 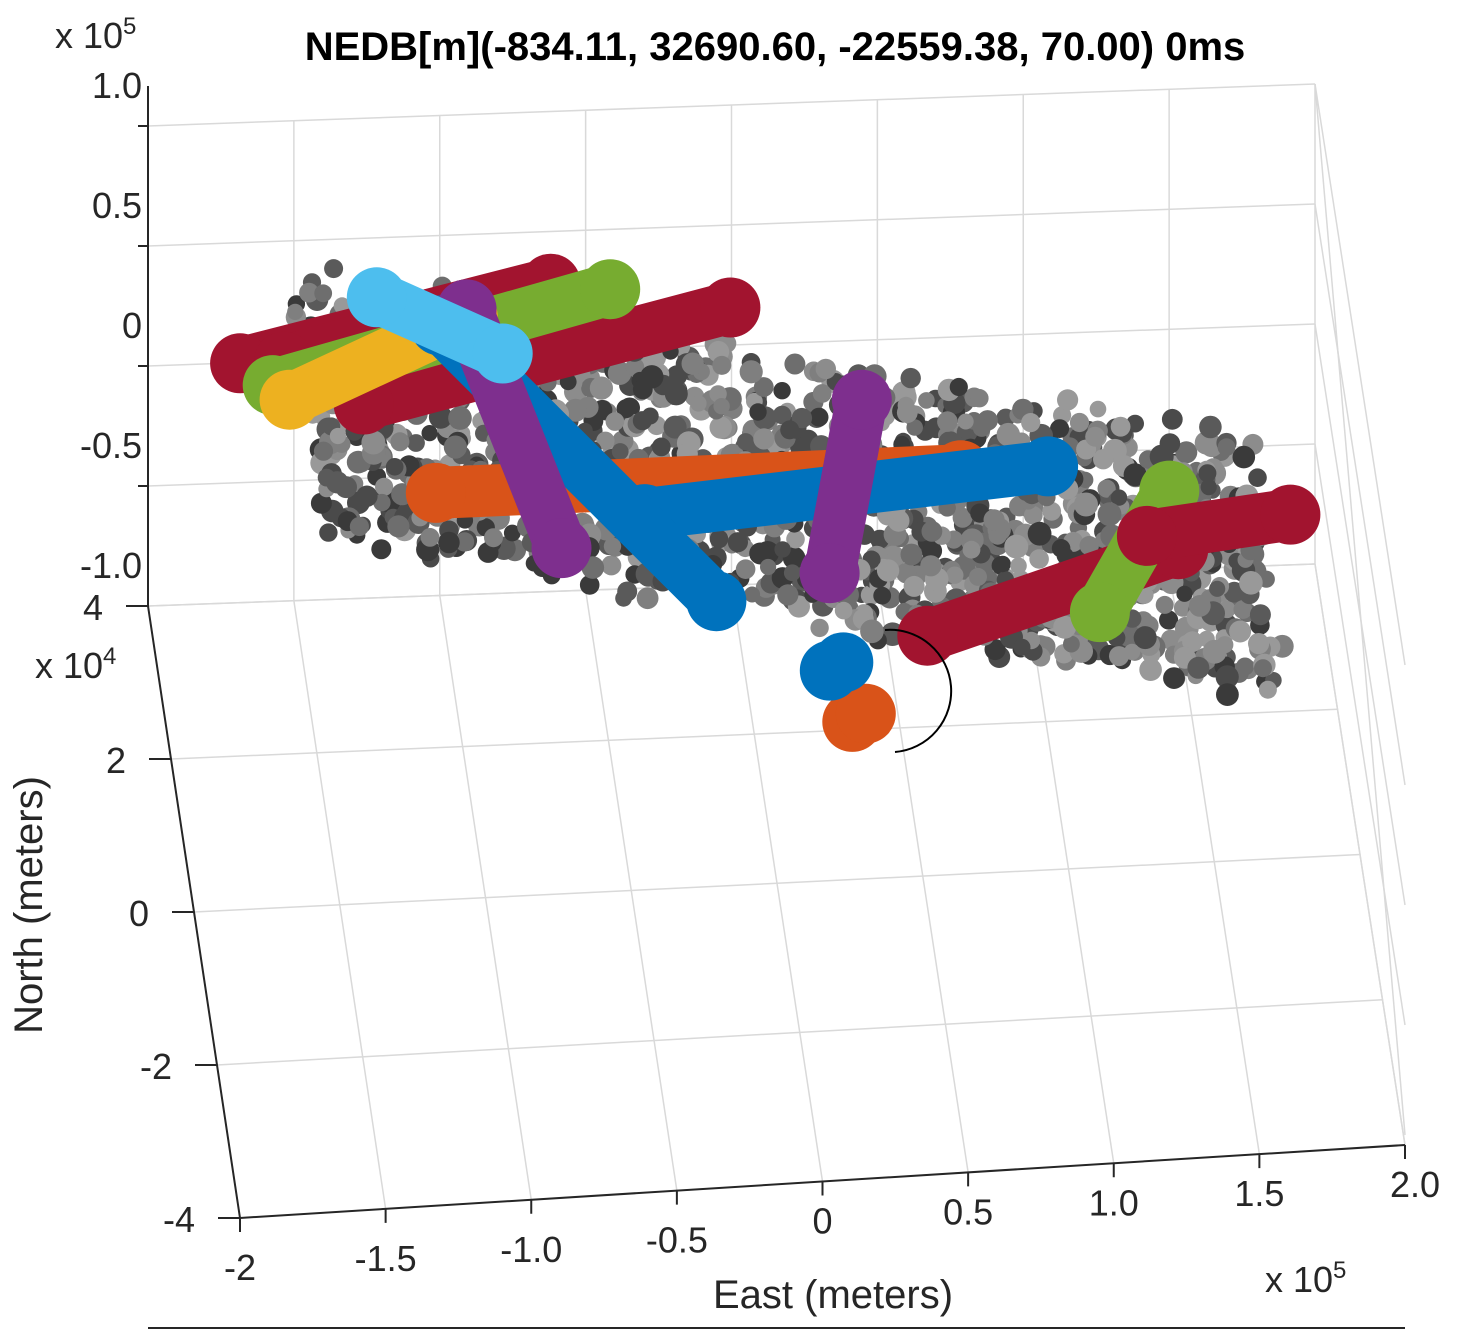 I want to click on z-exponent-label: x 105, so click(x=95, y=34).